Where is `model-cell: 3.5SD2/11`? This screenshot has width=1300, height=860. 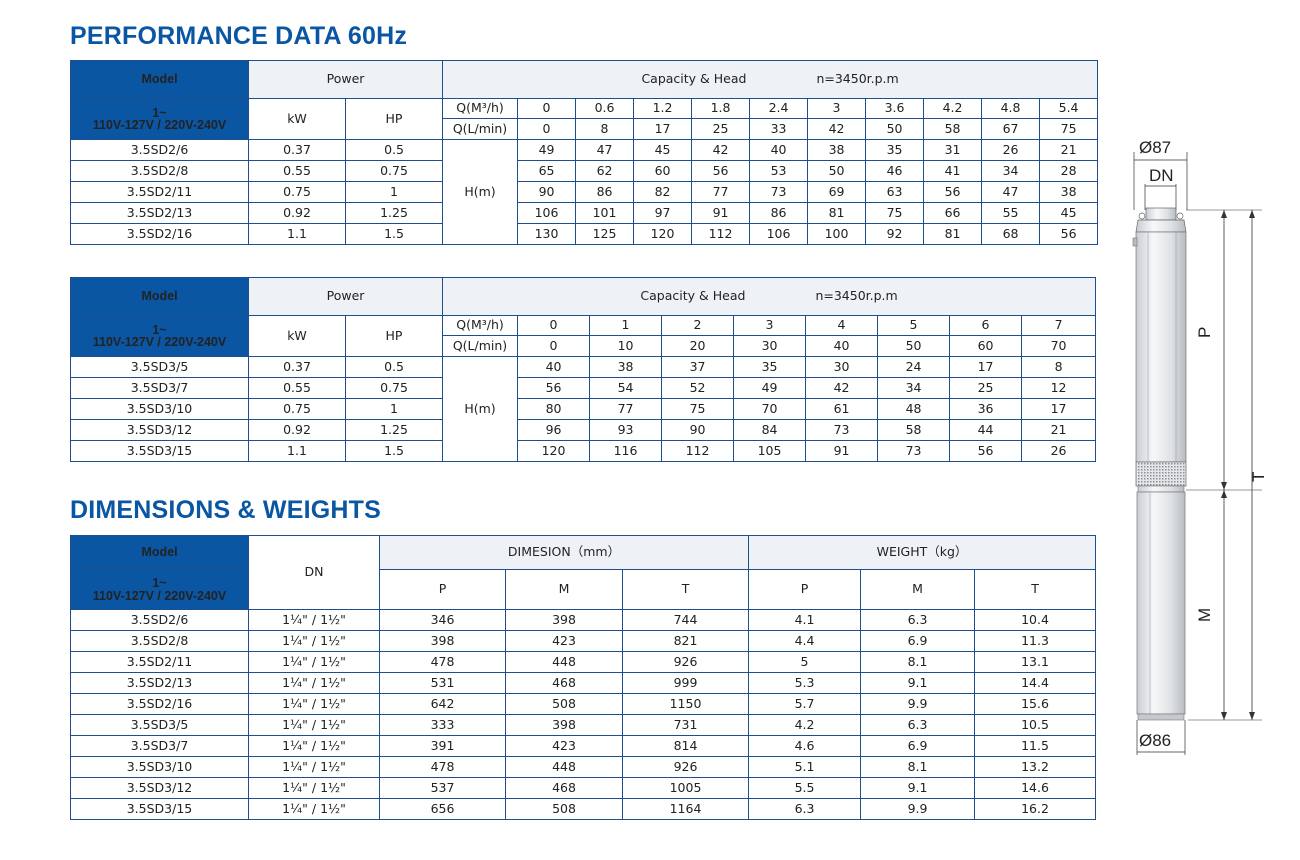 model-cell: 3.5SD2/11 is located at coordinates (159, 192).